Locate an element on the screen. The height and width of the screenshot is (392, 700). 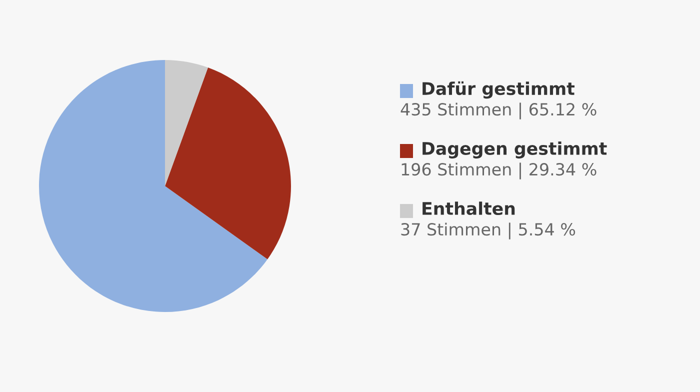
data-label: 37 Stimmen | 5.54 % is located at coordinates (488, 231).